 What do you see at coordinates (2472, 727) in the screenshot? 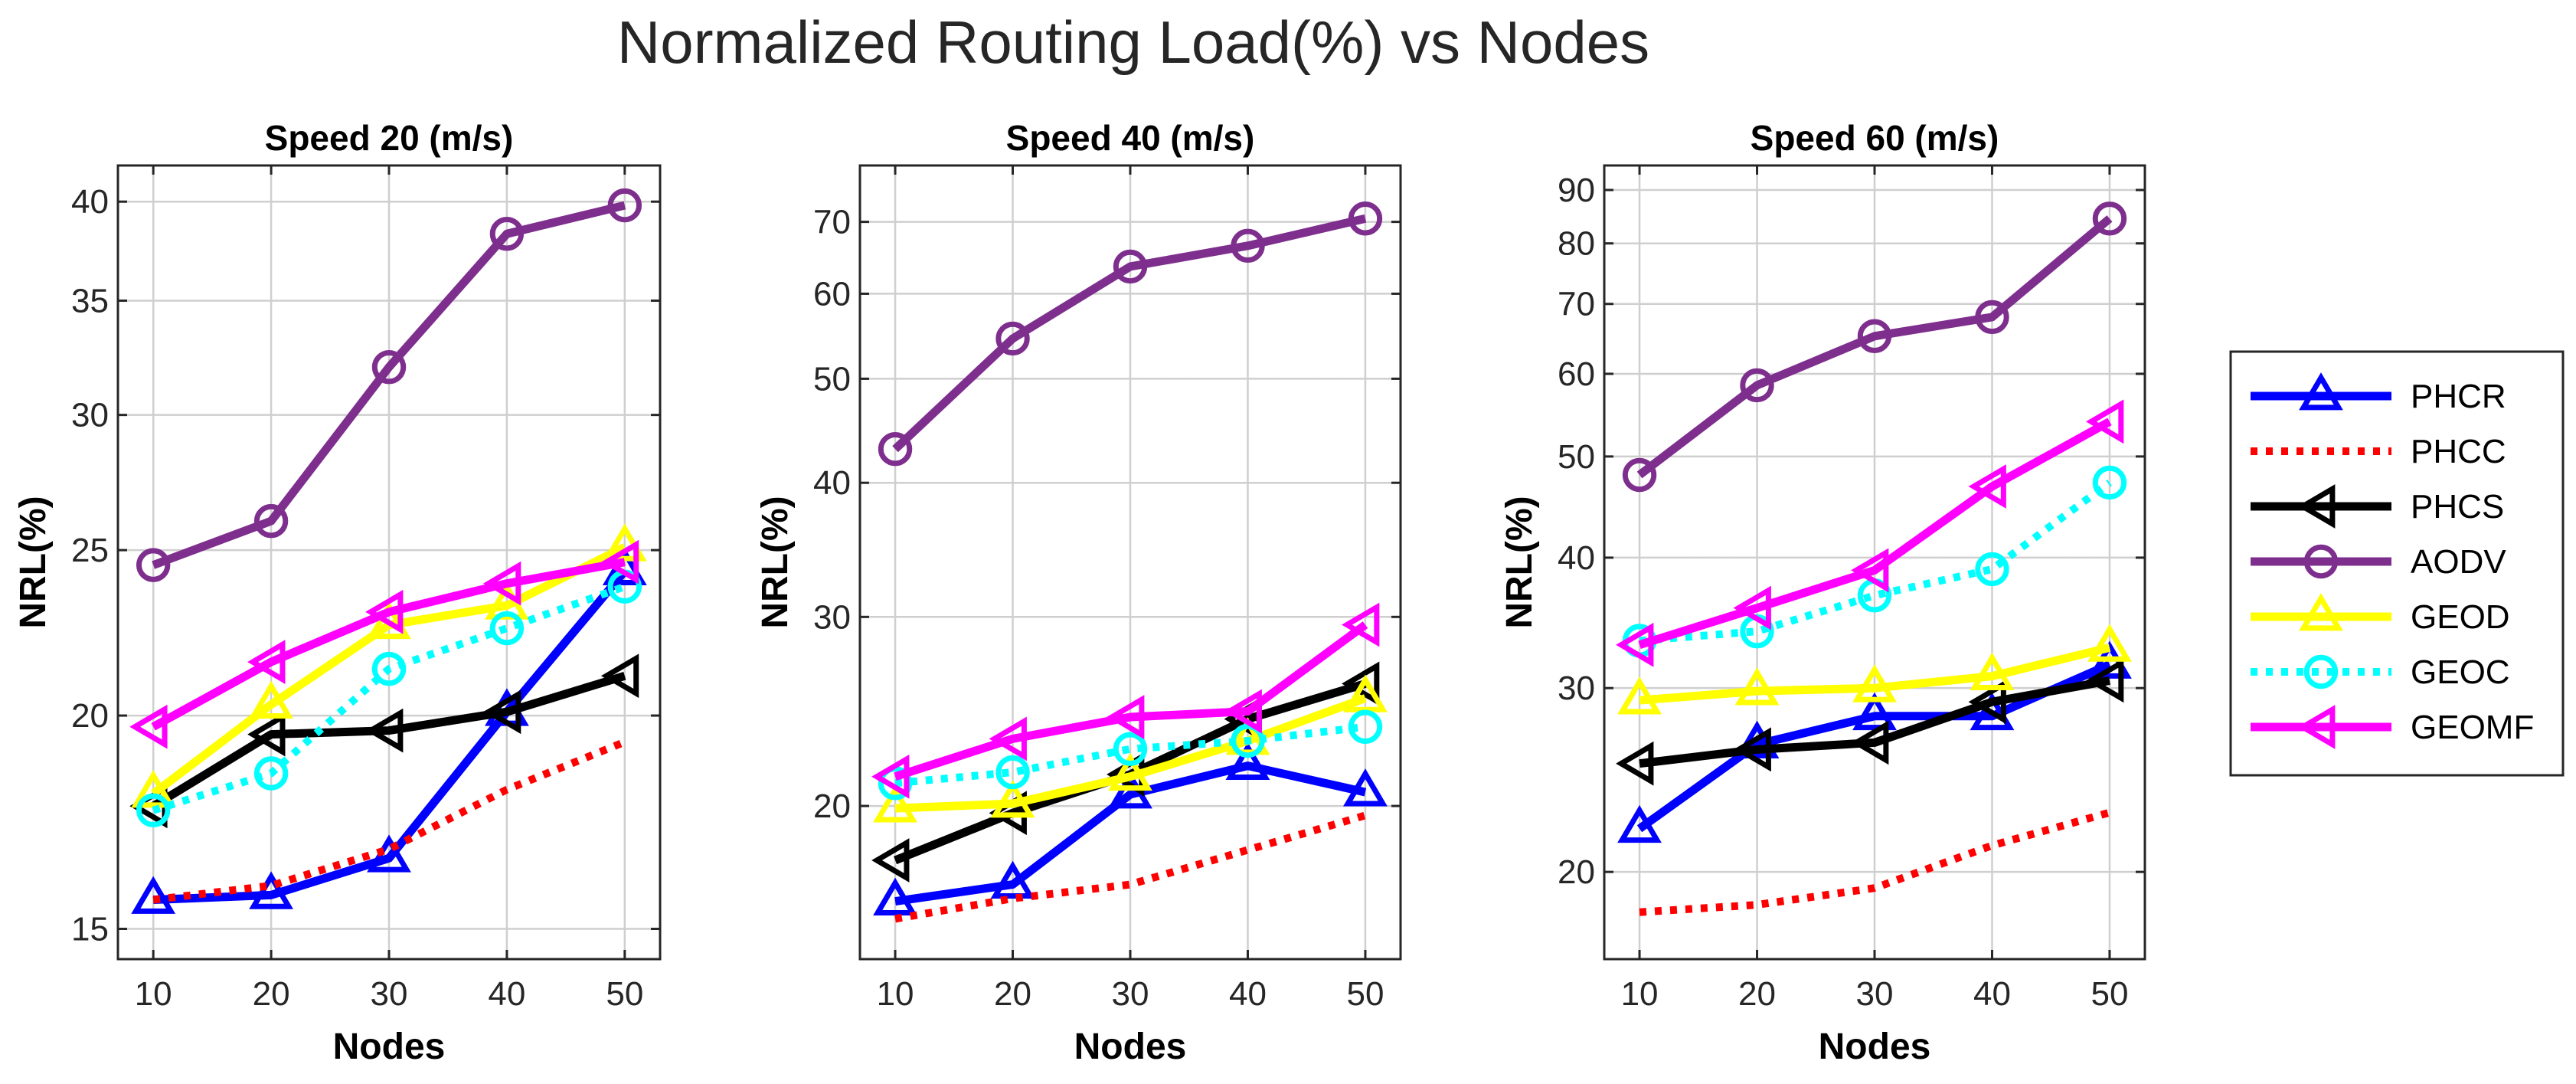
I see `legend-label: GEOMF` at bounding box center [2472, 727].